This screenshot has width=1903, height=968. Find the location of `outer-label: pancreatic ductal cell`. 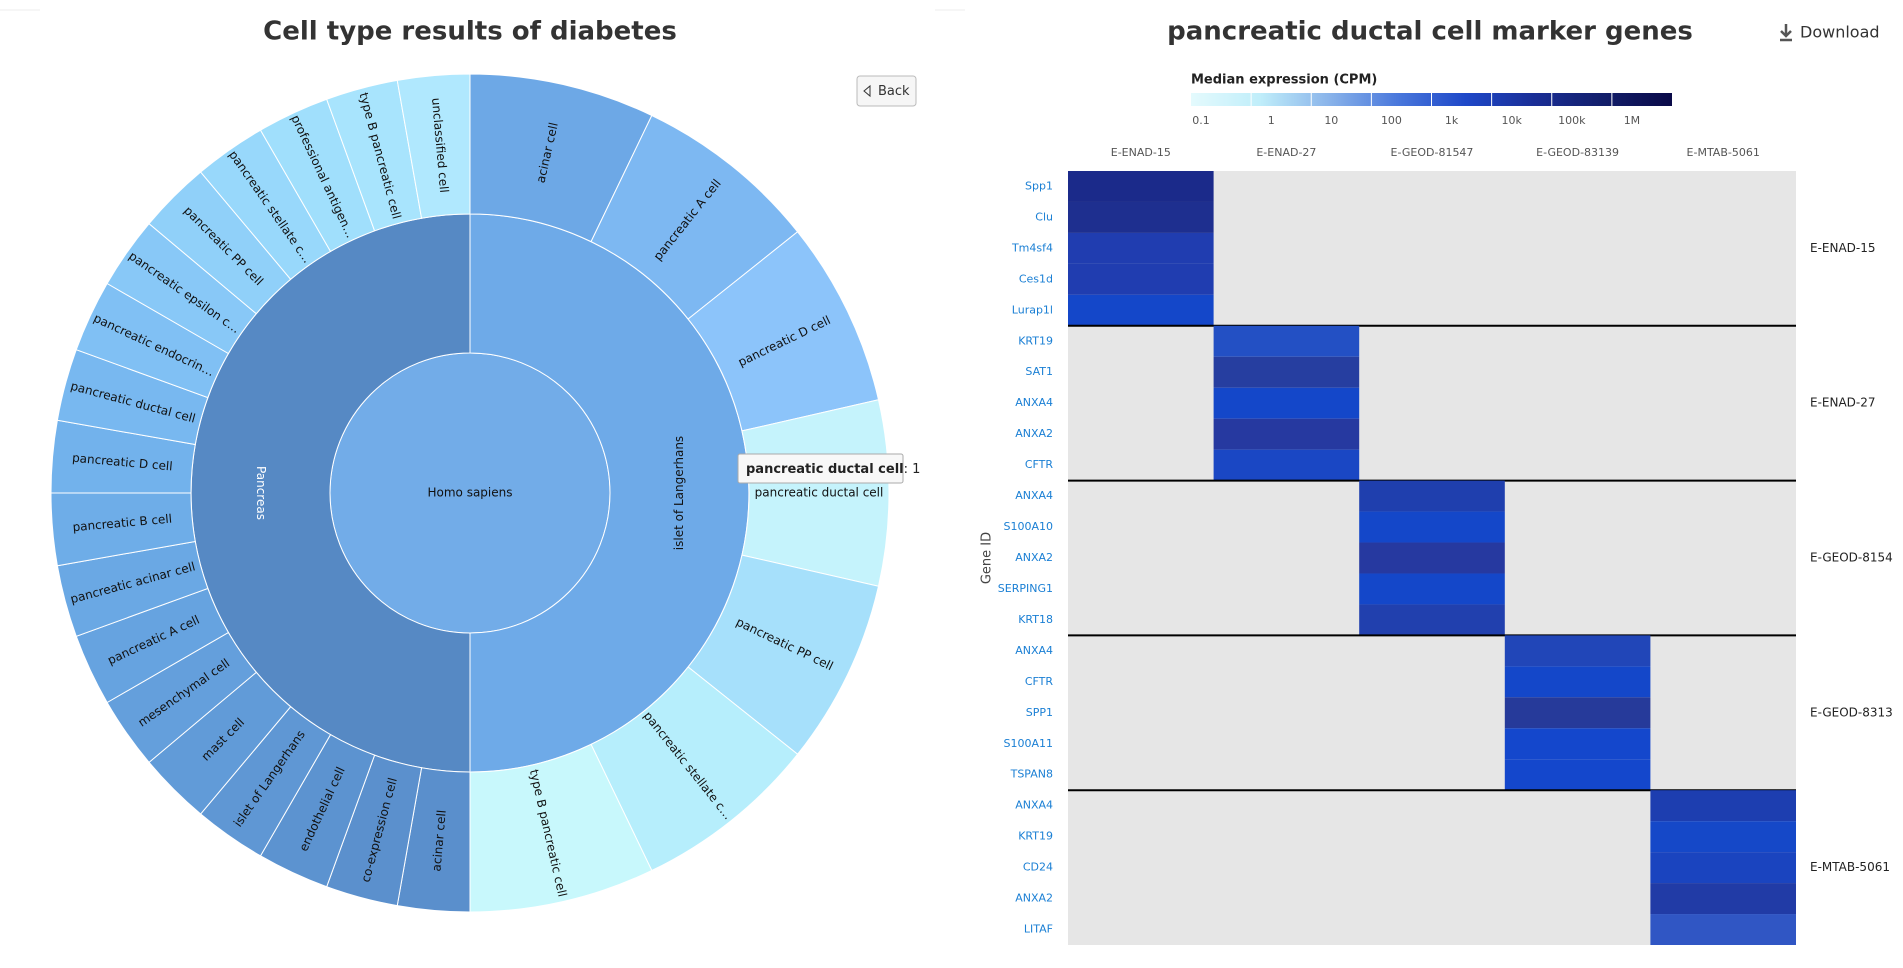

outer-label: pancreatic ductal cell is located at coordinates (819, 493).